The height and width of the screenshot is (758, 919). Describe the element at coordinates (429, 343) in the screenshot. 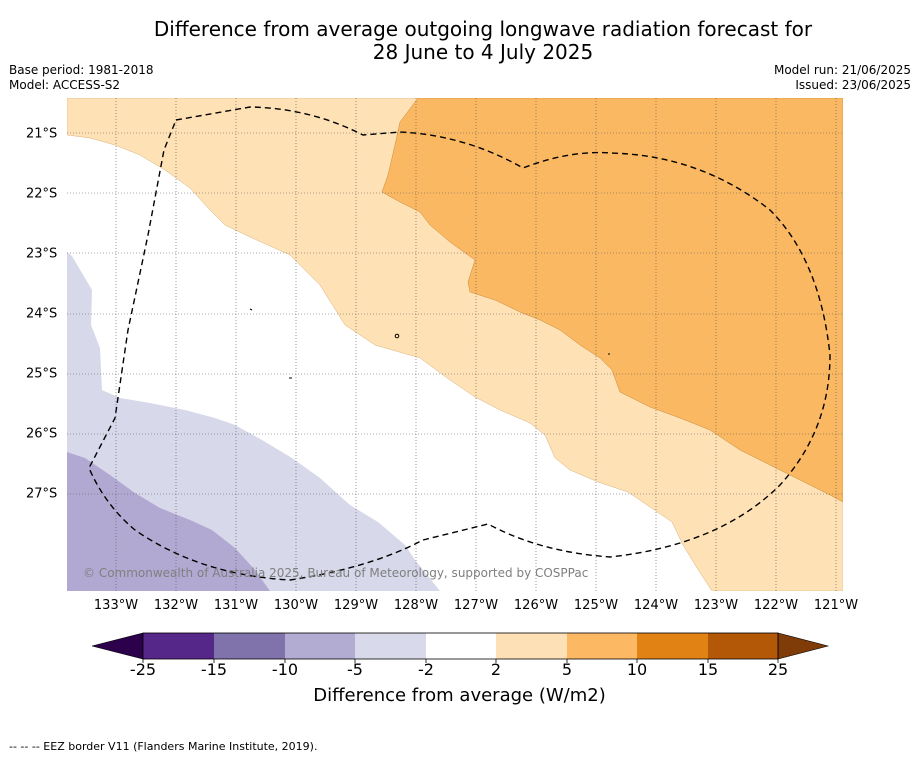

I see `islands` at that location.